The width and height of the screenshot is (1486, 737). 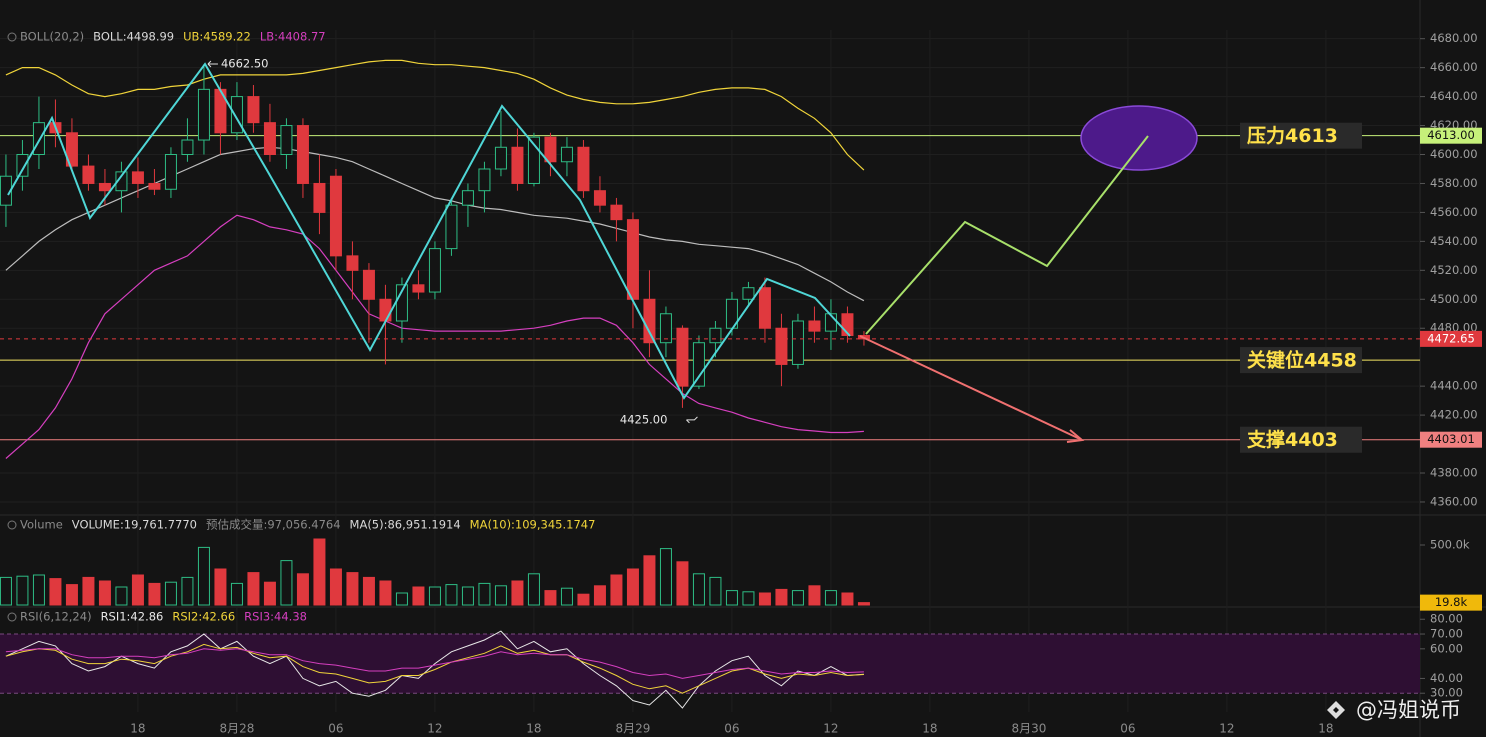 I want to click on y-tick-label: 4420.00, so click(x=1454, y=415).